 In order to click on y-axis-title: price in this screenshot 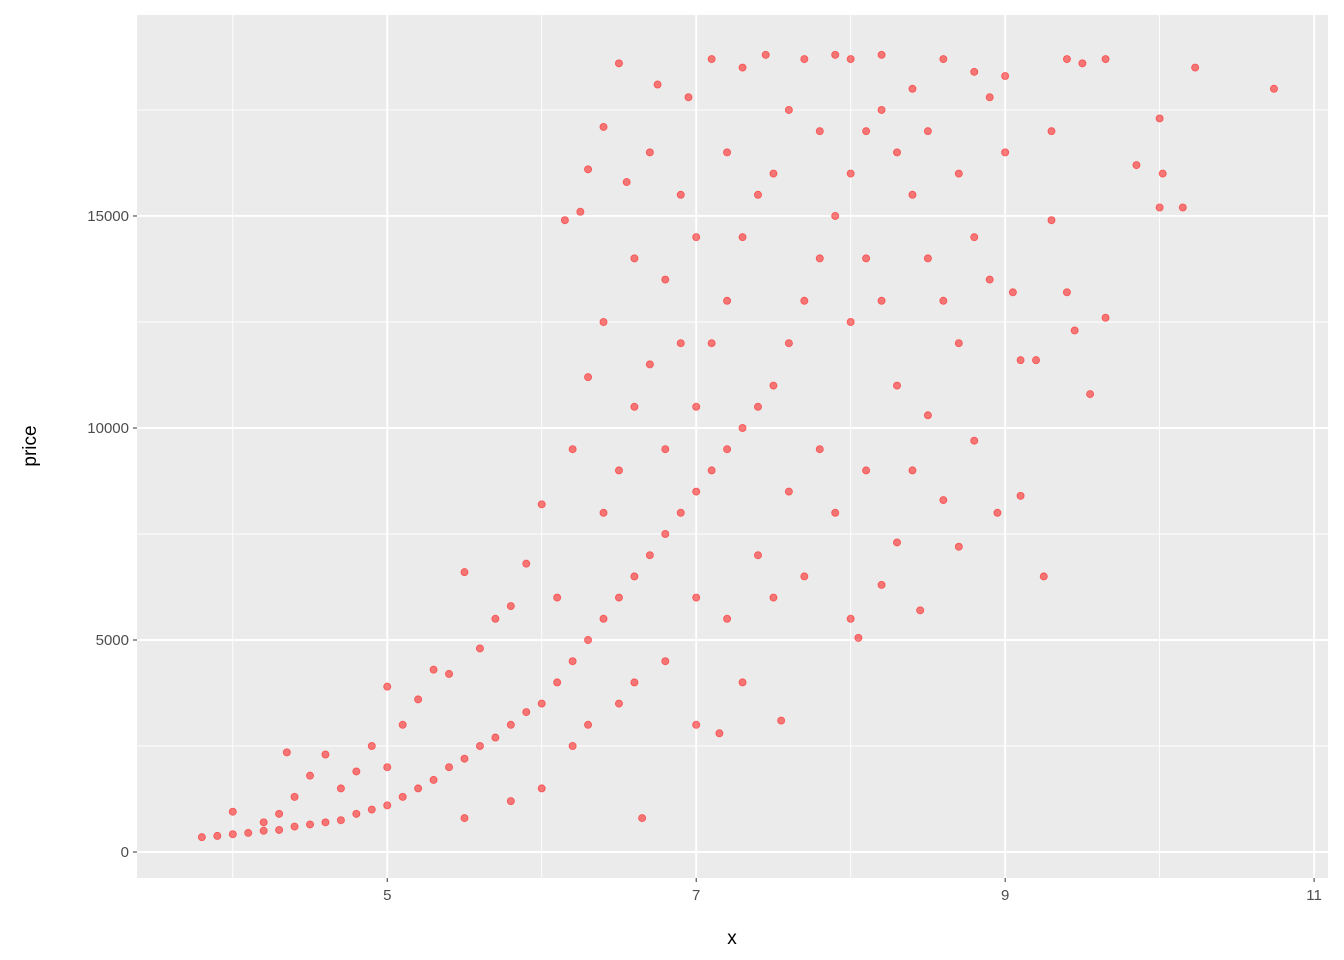, I will do `click(30, 445)`.